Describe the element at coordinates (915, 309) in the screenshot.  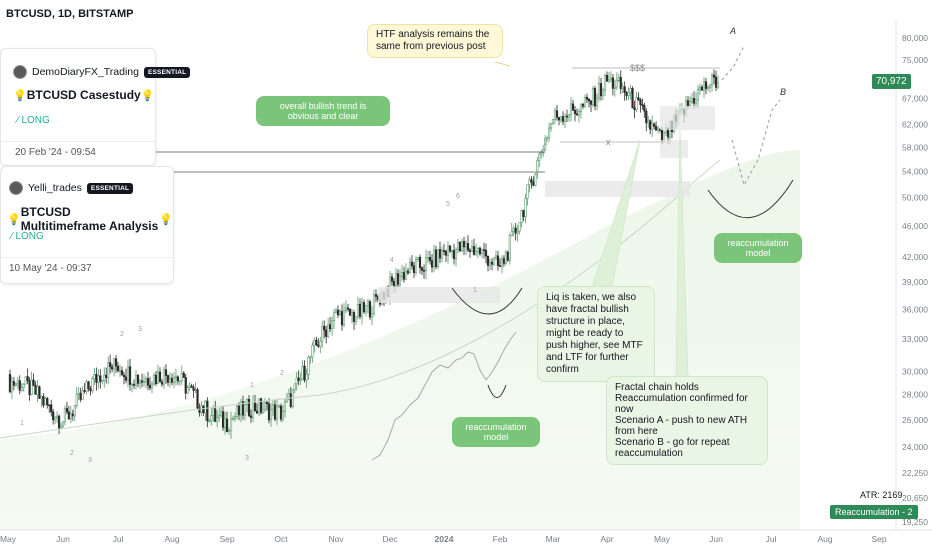
I see `y-tick-label: 36,000` at that location.